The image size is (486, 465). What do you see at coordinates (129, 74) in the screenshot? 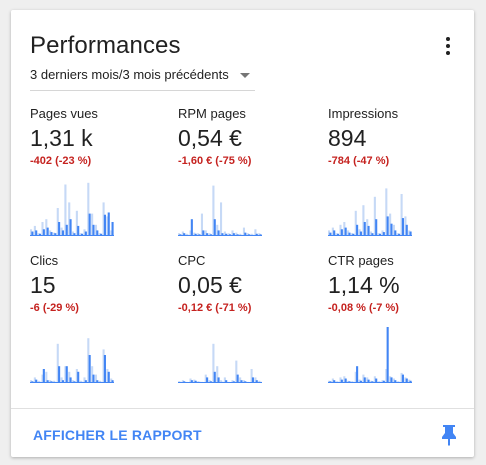
I see `period-select-value: 3 derniers mois/3 mois précédents` at bounding box center [129, 74].